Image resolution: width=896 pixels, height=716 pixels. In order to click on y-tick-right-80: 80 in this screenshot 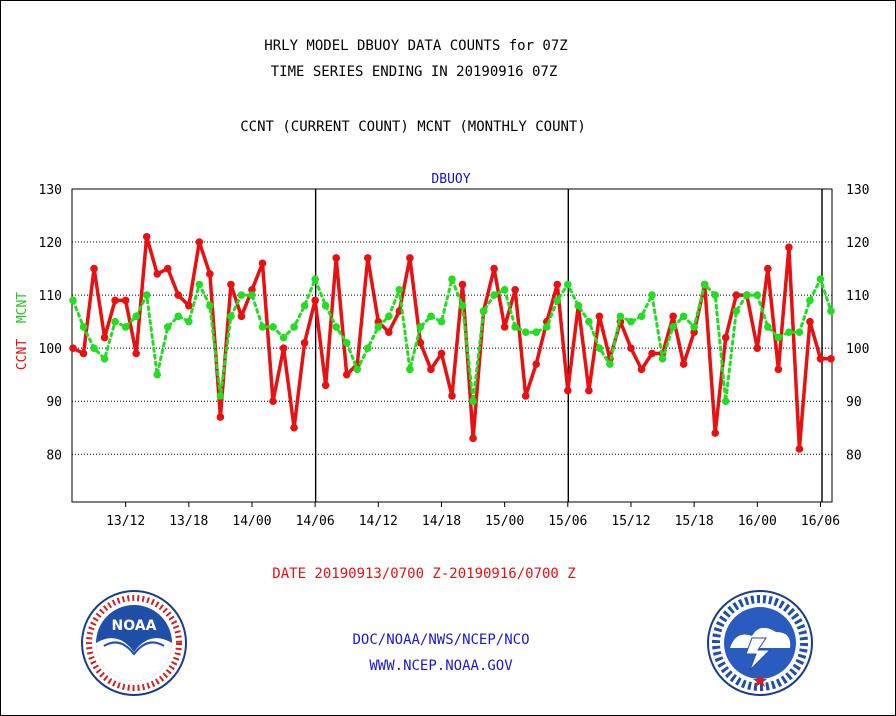, I will do `click(854, 455)`.